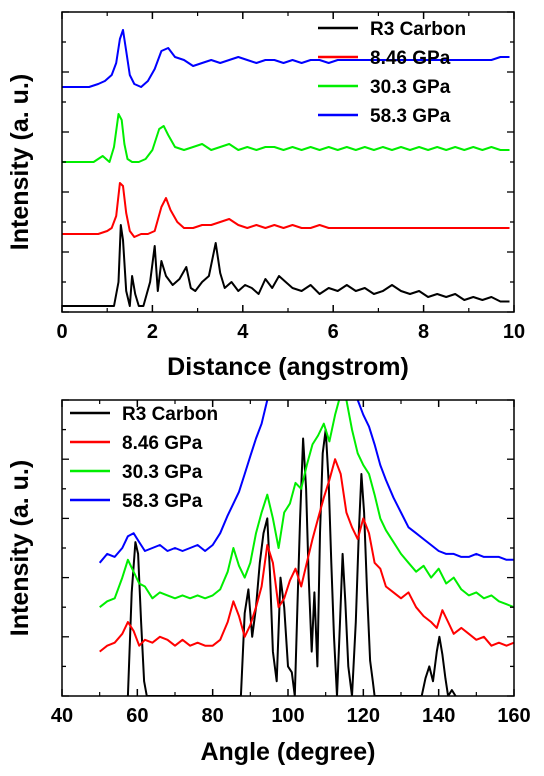  Describe the element at coordinates (137, 716) in the screenshot. I see `x-tick-label: 60` at that location.